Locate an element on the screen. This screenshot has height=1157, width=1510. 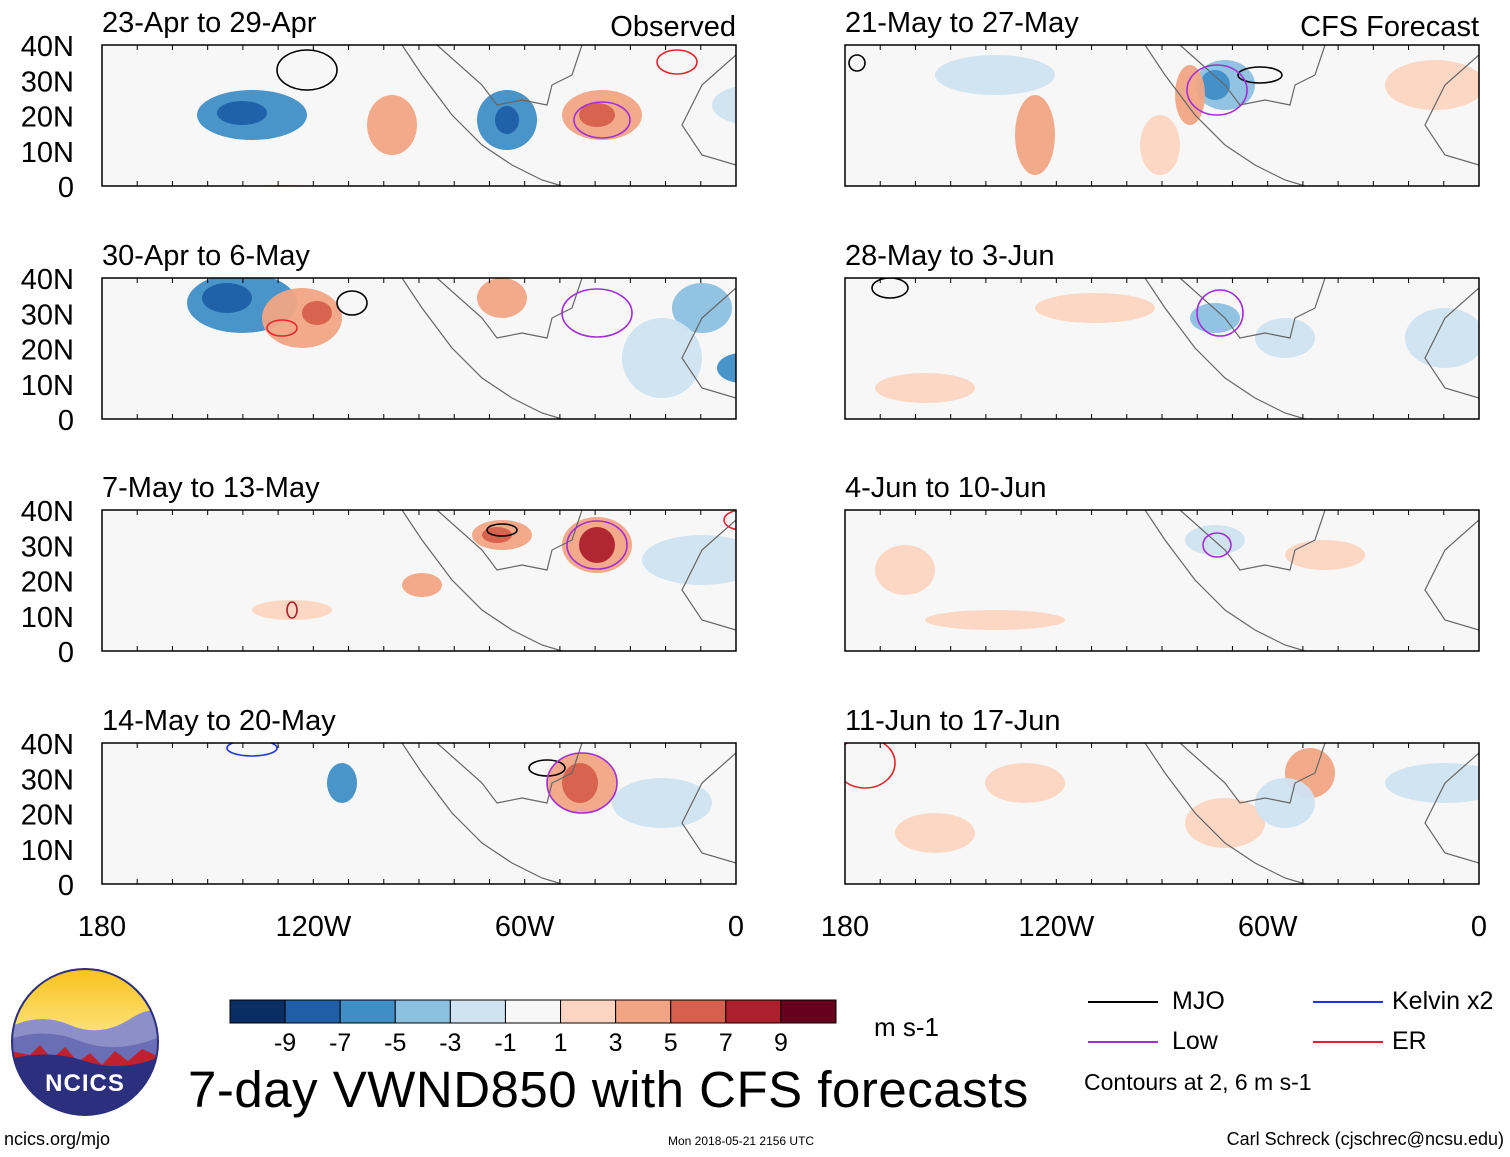
panel-title: 4-Jun to 10-Jun is located at coordinates (946, 488).